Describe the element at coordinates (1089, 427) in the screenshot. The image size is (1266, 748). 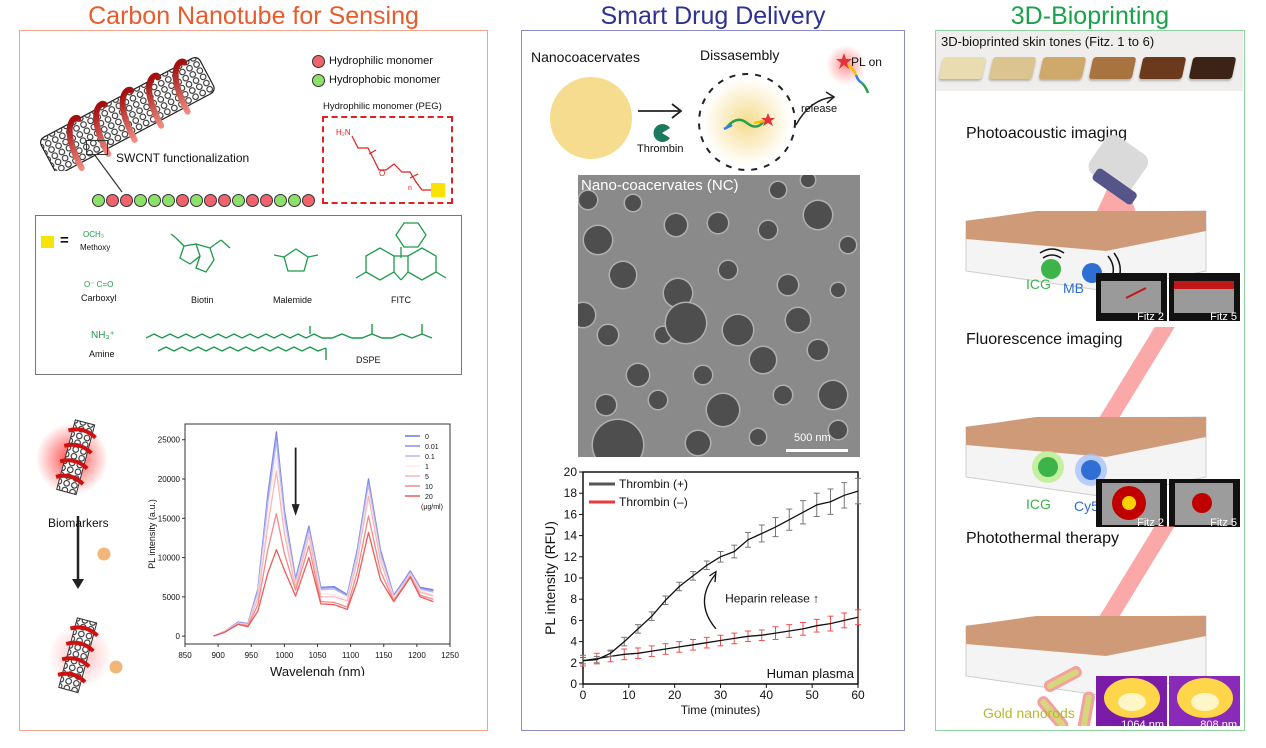
I see `modality-1: Fluorescence imaging ICG Cy5.5 Fitz 2 Fitz 5` at that location.